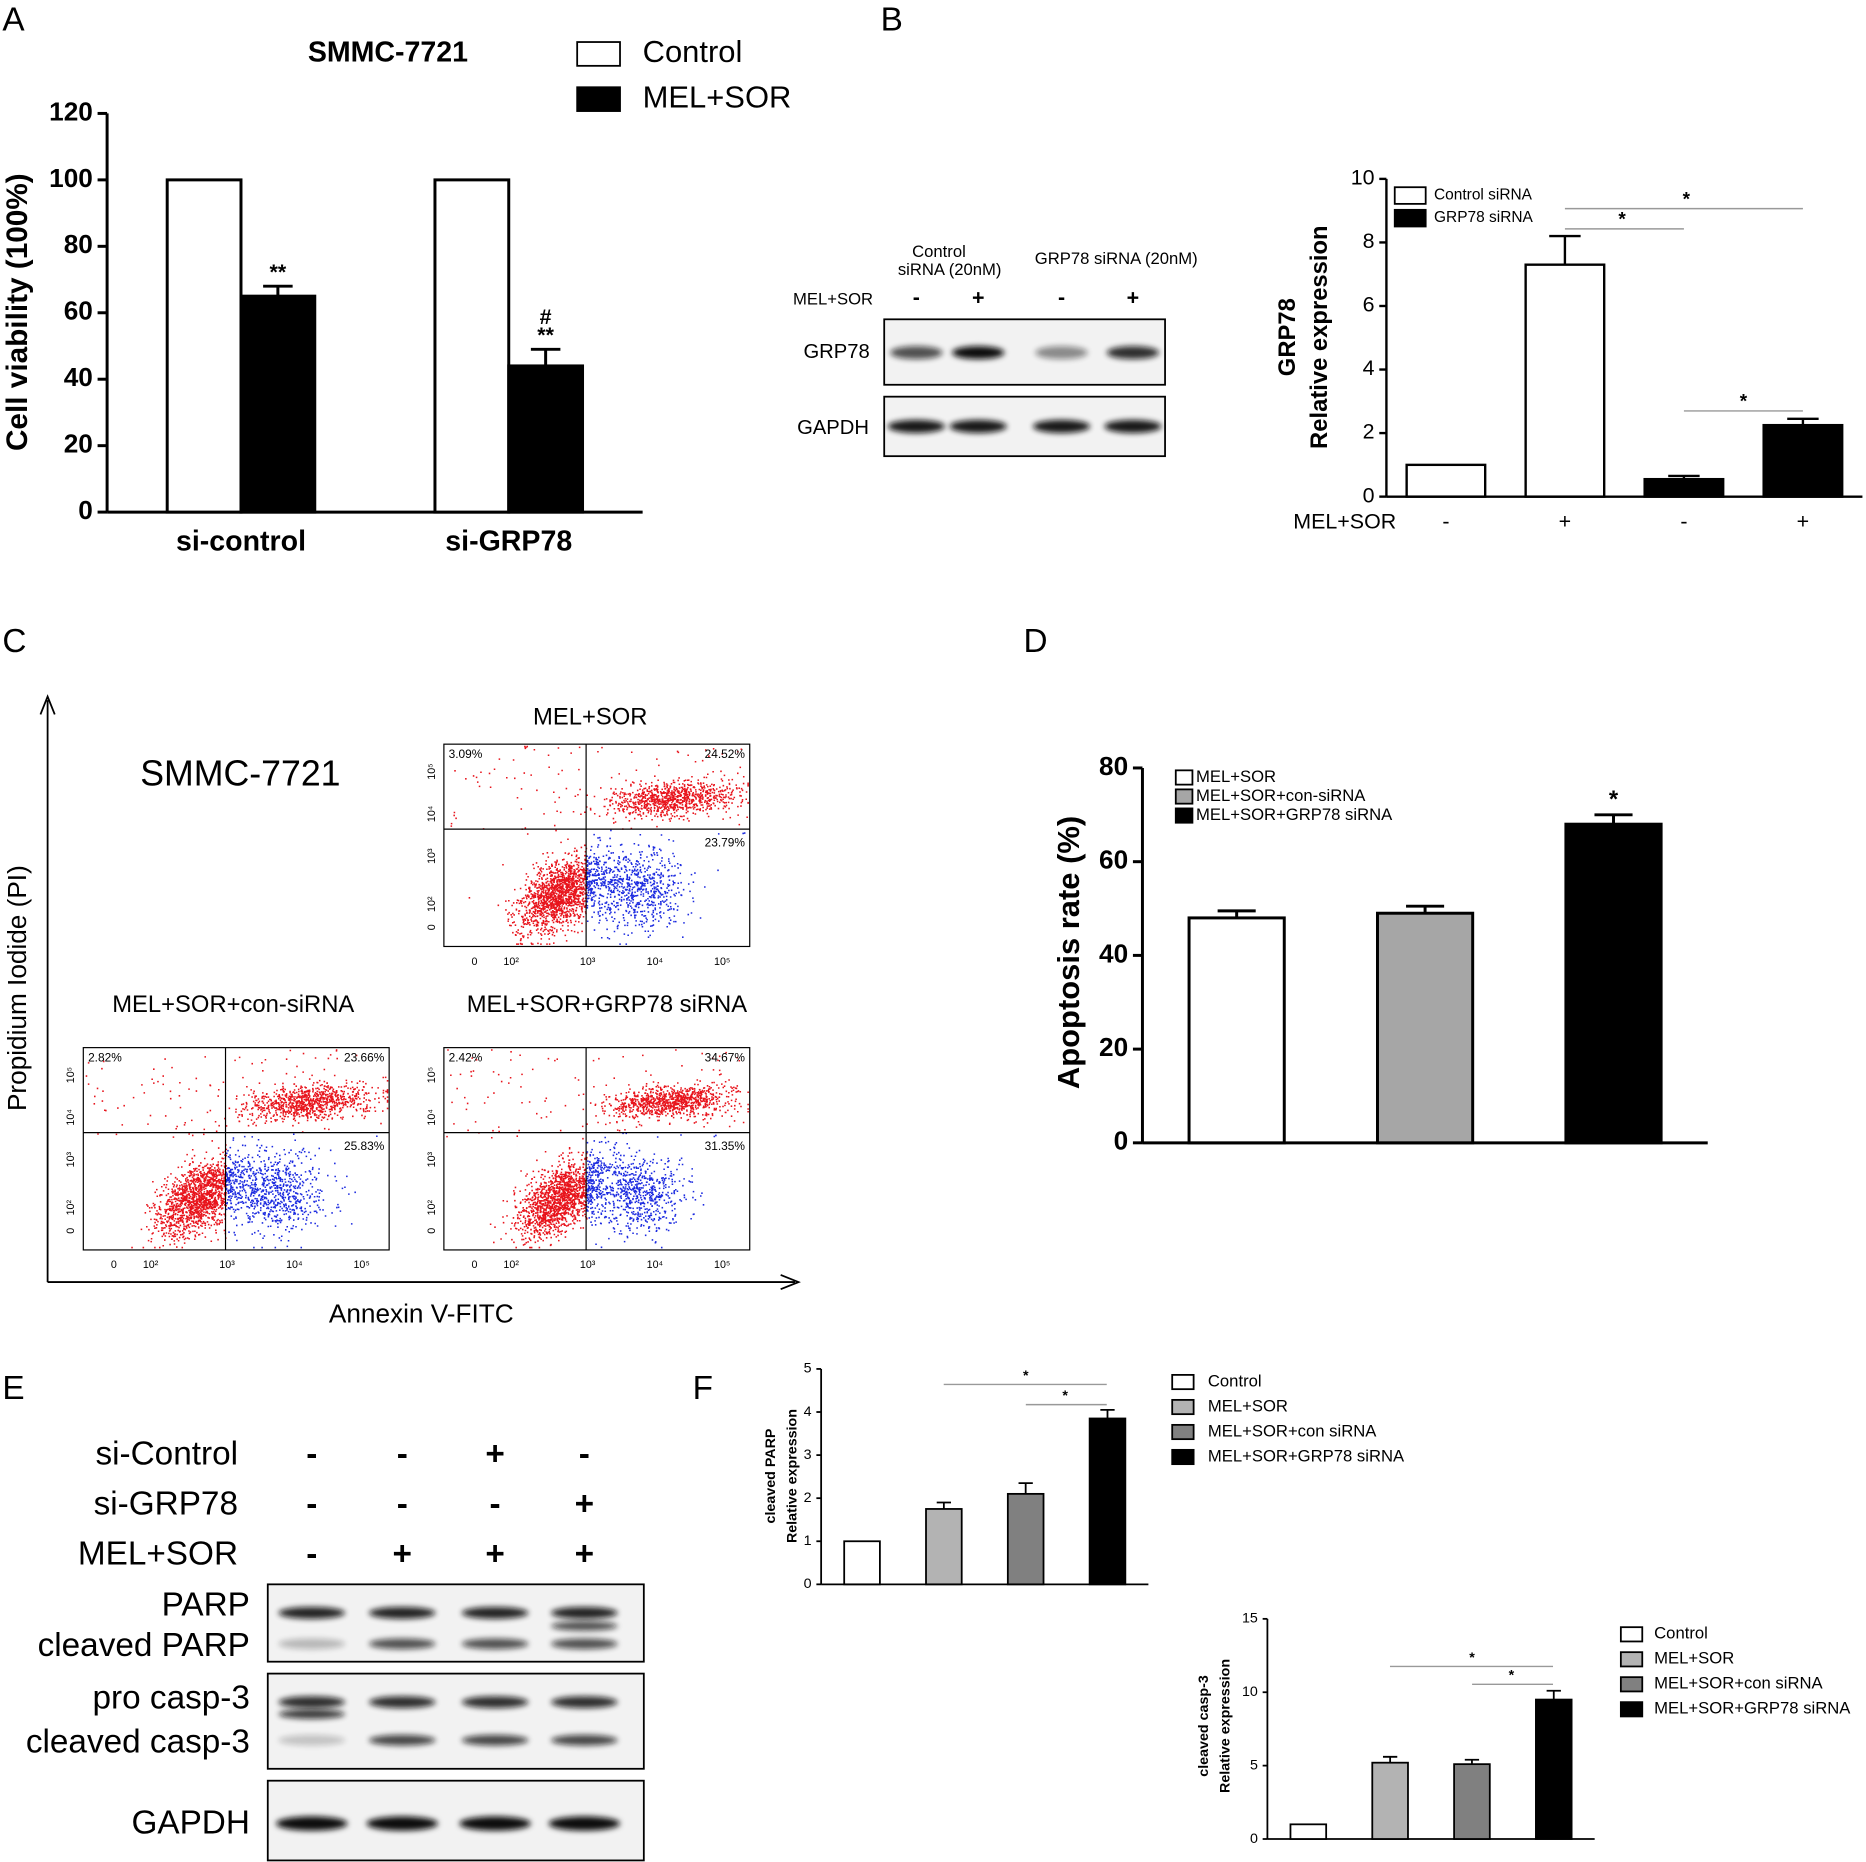  Describe the element at coordinates (364, 1057) in the screenshot. I see `quadrant-label: 23.66%` at that location.